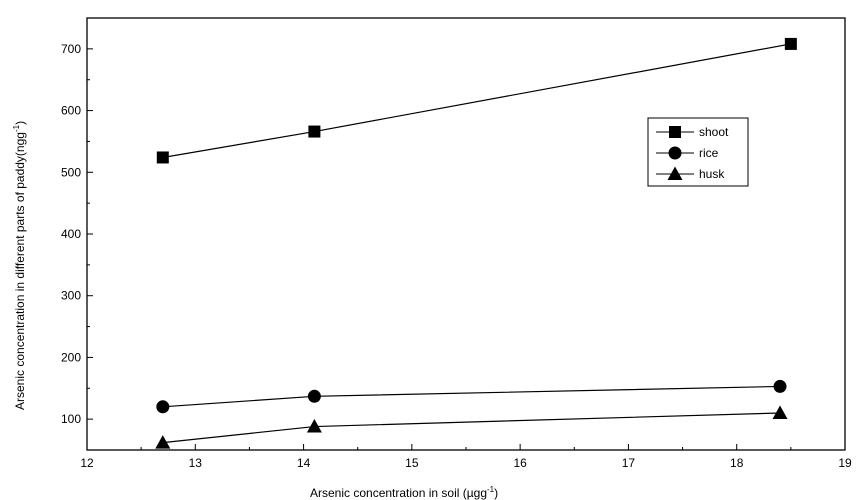 Image resolution: width=861 pixels, height=500 pixels. Describe the element at coordinates (71, 419) in the screenshot. I see `y-tick-label: 100` at that location.